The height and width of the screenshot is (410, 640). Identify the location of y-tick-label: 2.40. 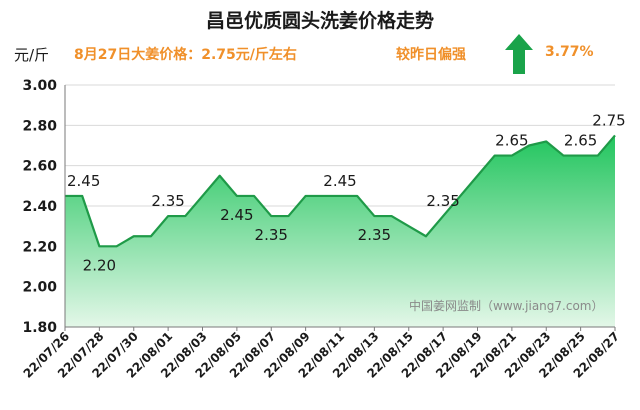
(39, 207).